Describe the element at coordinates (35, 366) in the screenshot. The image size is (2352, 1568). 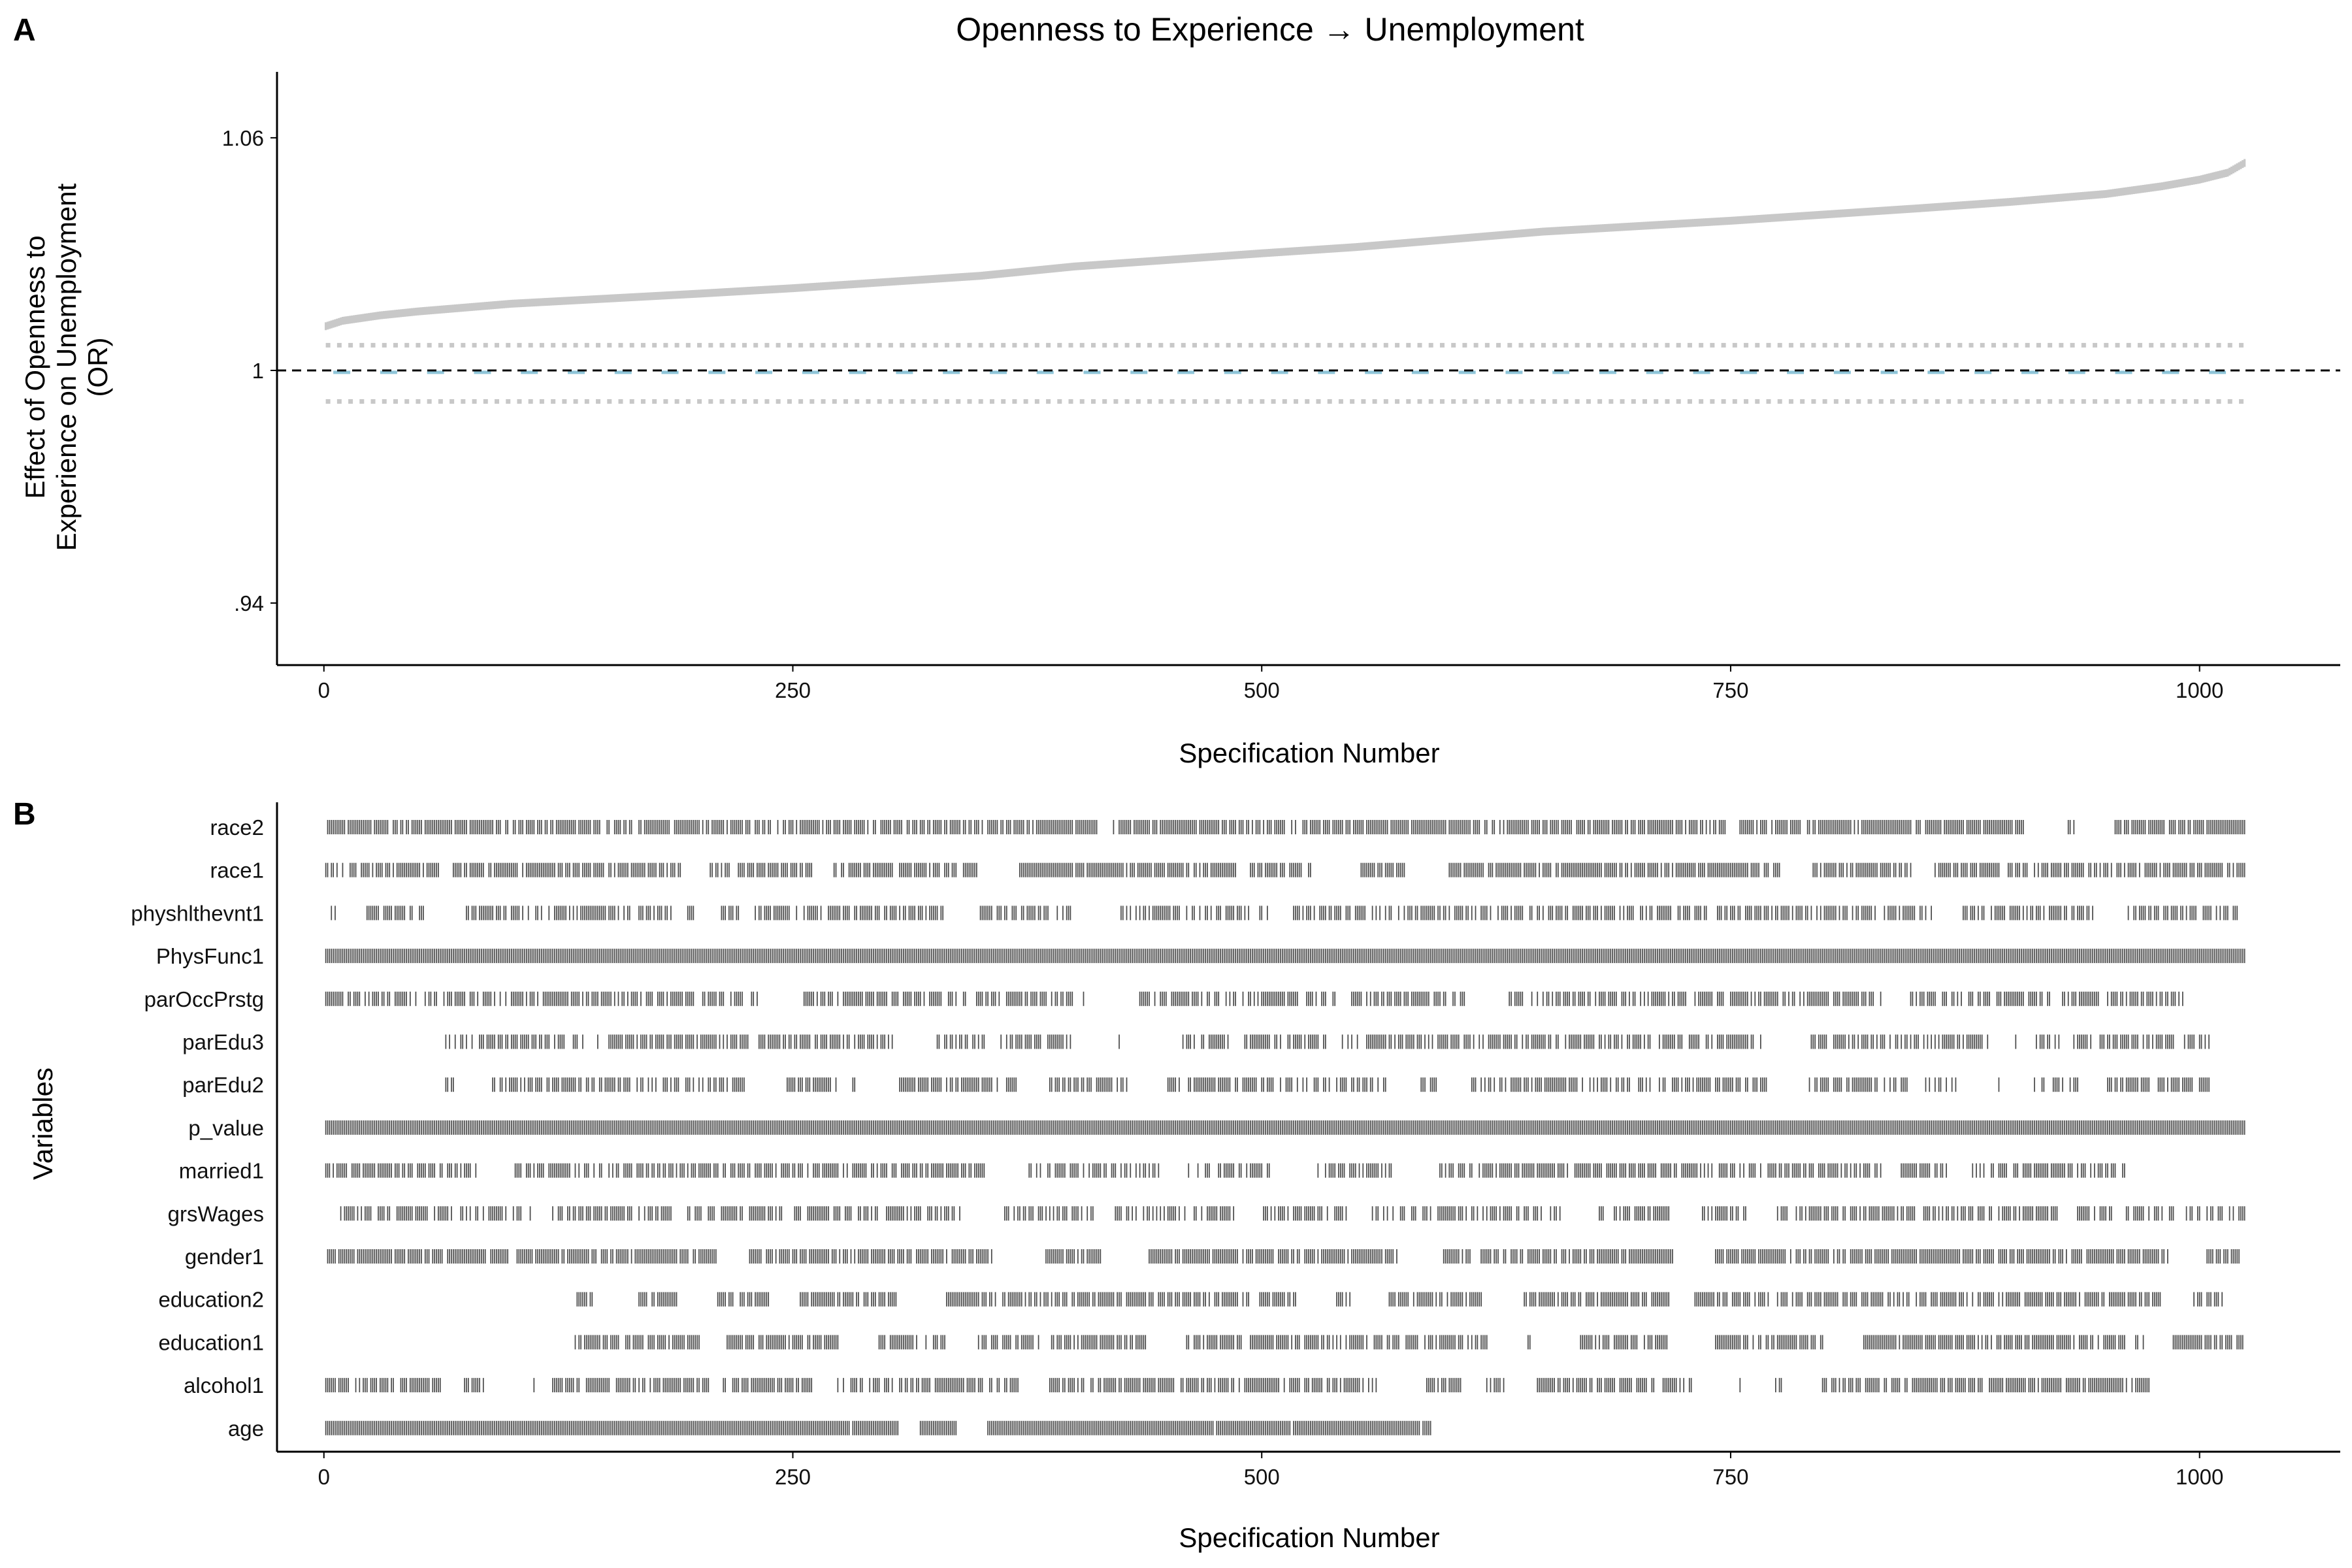
I see `panel-a-y-axis-title-line-1: Effect of Openness to` at that location.